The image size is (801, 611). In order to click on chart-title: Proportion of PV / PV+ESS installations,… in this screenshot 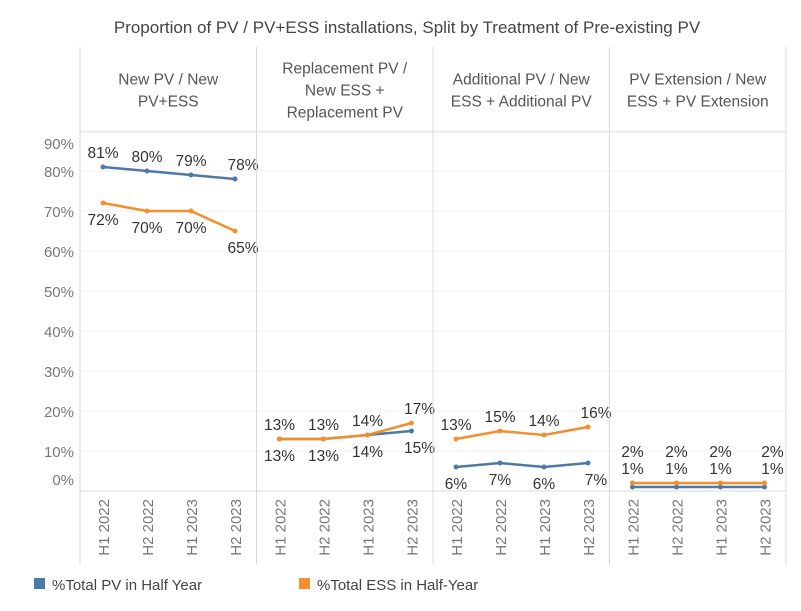, I will do `click(407, 27)`.